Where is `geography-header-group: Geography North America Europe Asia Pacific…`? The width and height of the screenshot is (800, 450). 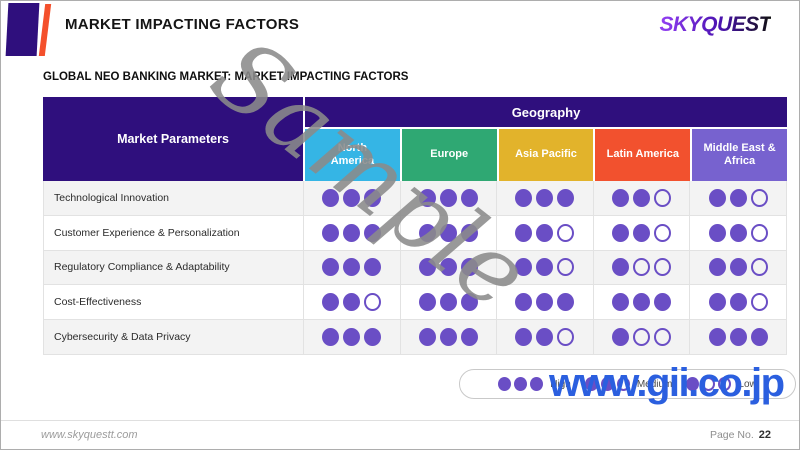
geography-header-group: Geography North America Europe Asia Pacific… is located at coordinates (546, 139).